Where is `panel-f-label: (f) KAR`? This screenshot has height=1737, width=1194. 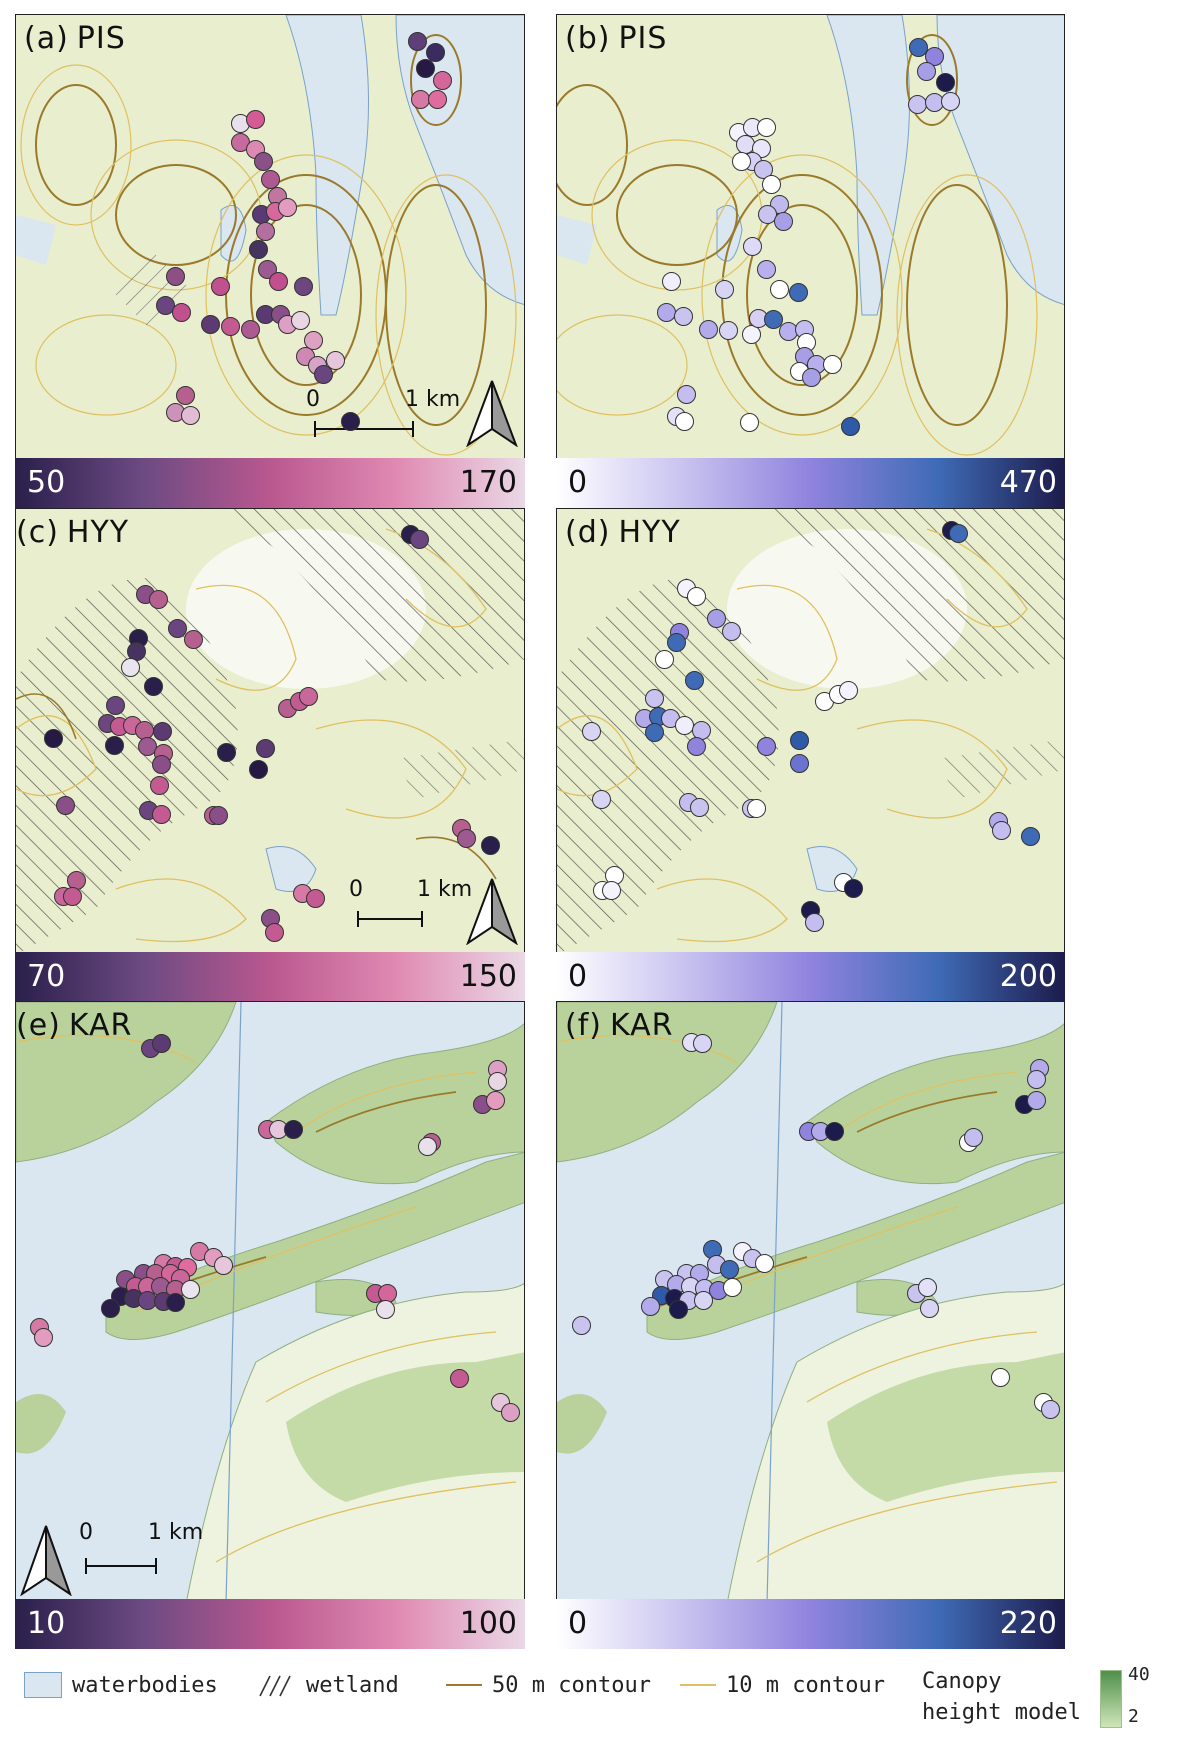
panel-f-label: (f) KAR is located at coordinates (619, 1025).